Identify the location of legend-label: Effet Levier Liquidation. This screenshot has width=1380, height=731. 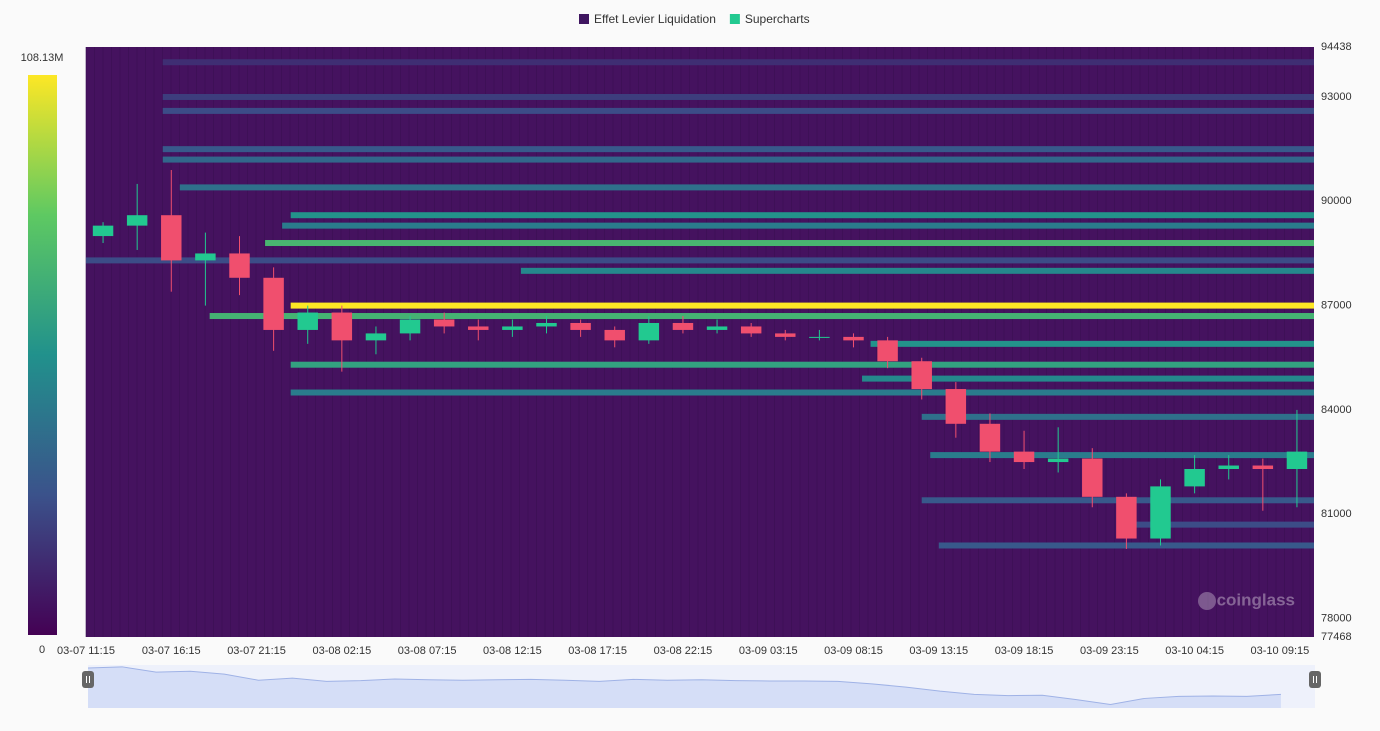
(655, 19).